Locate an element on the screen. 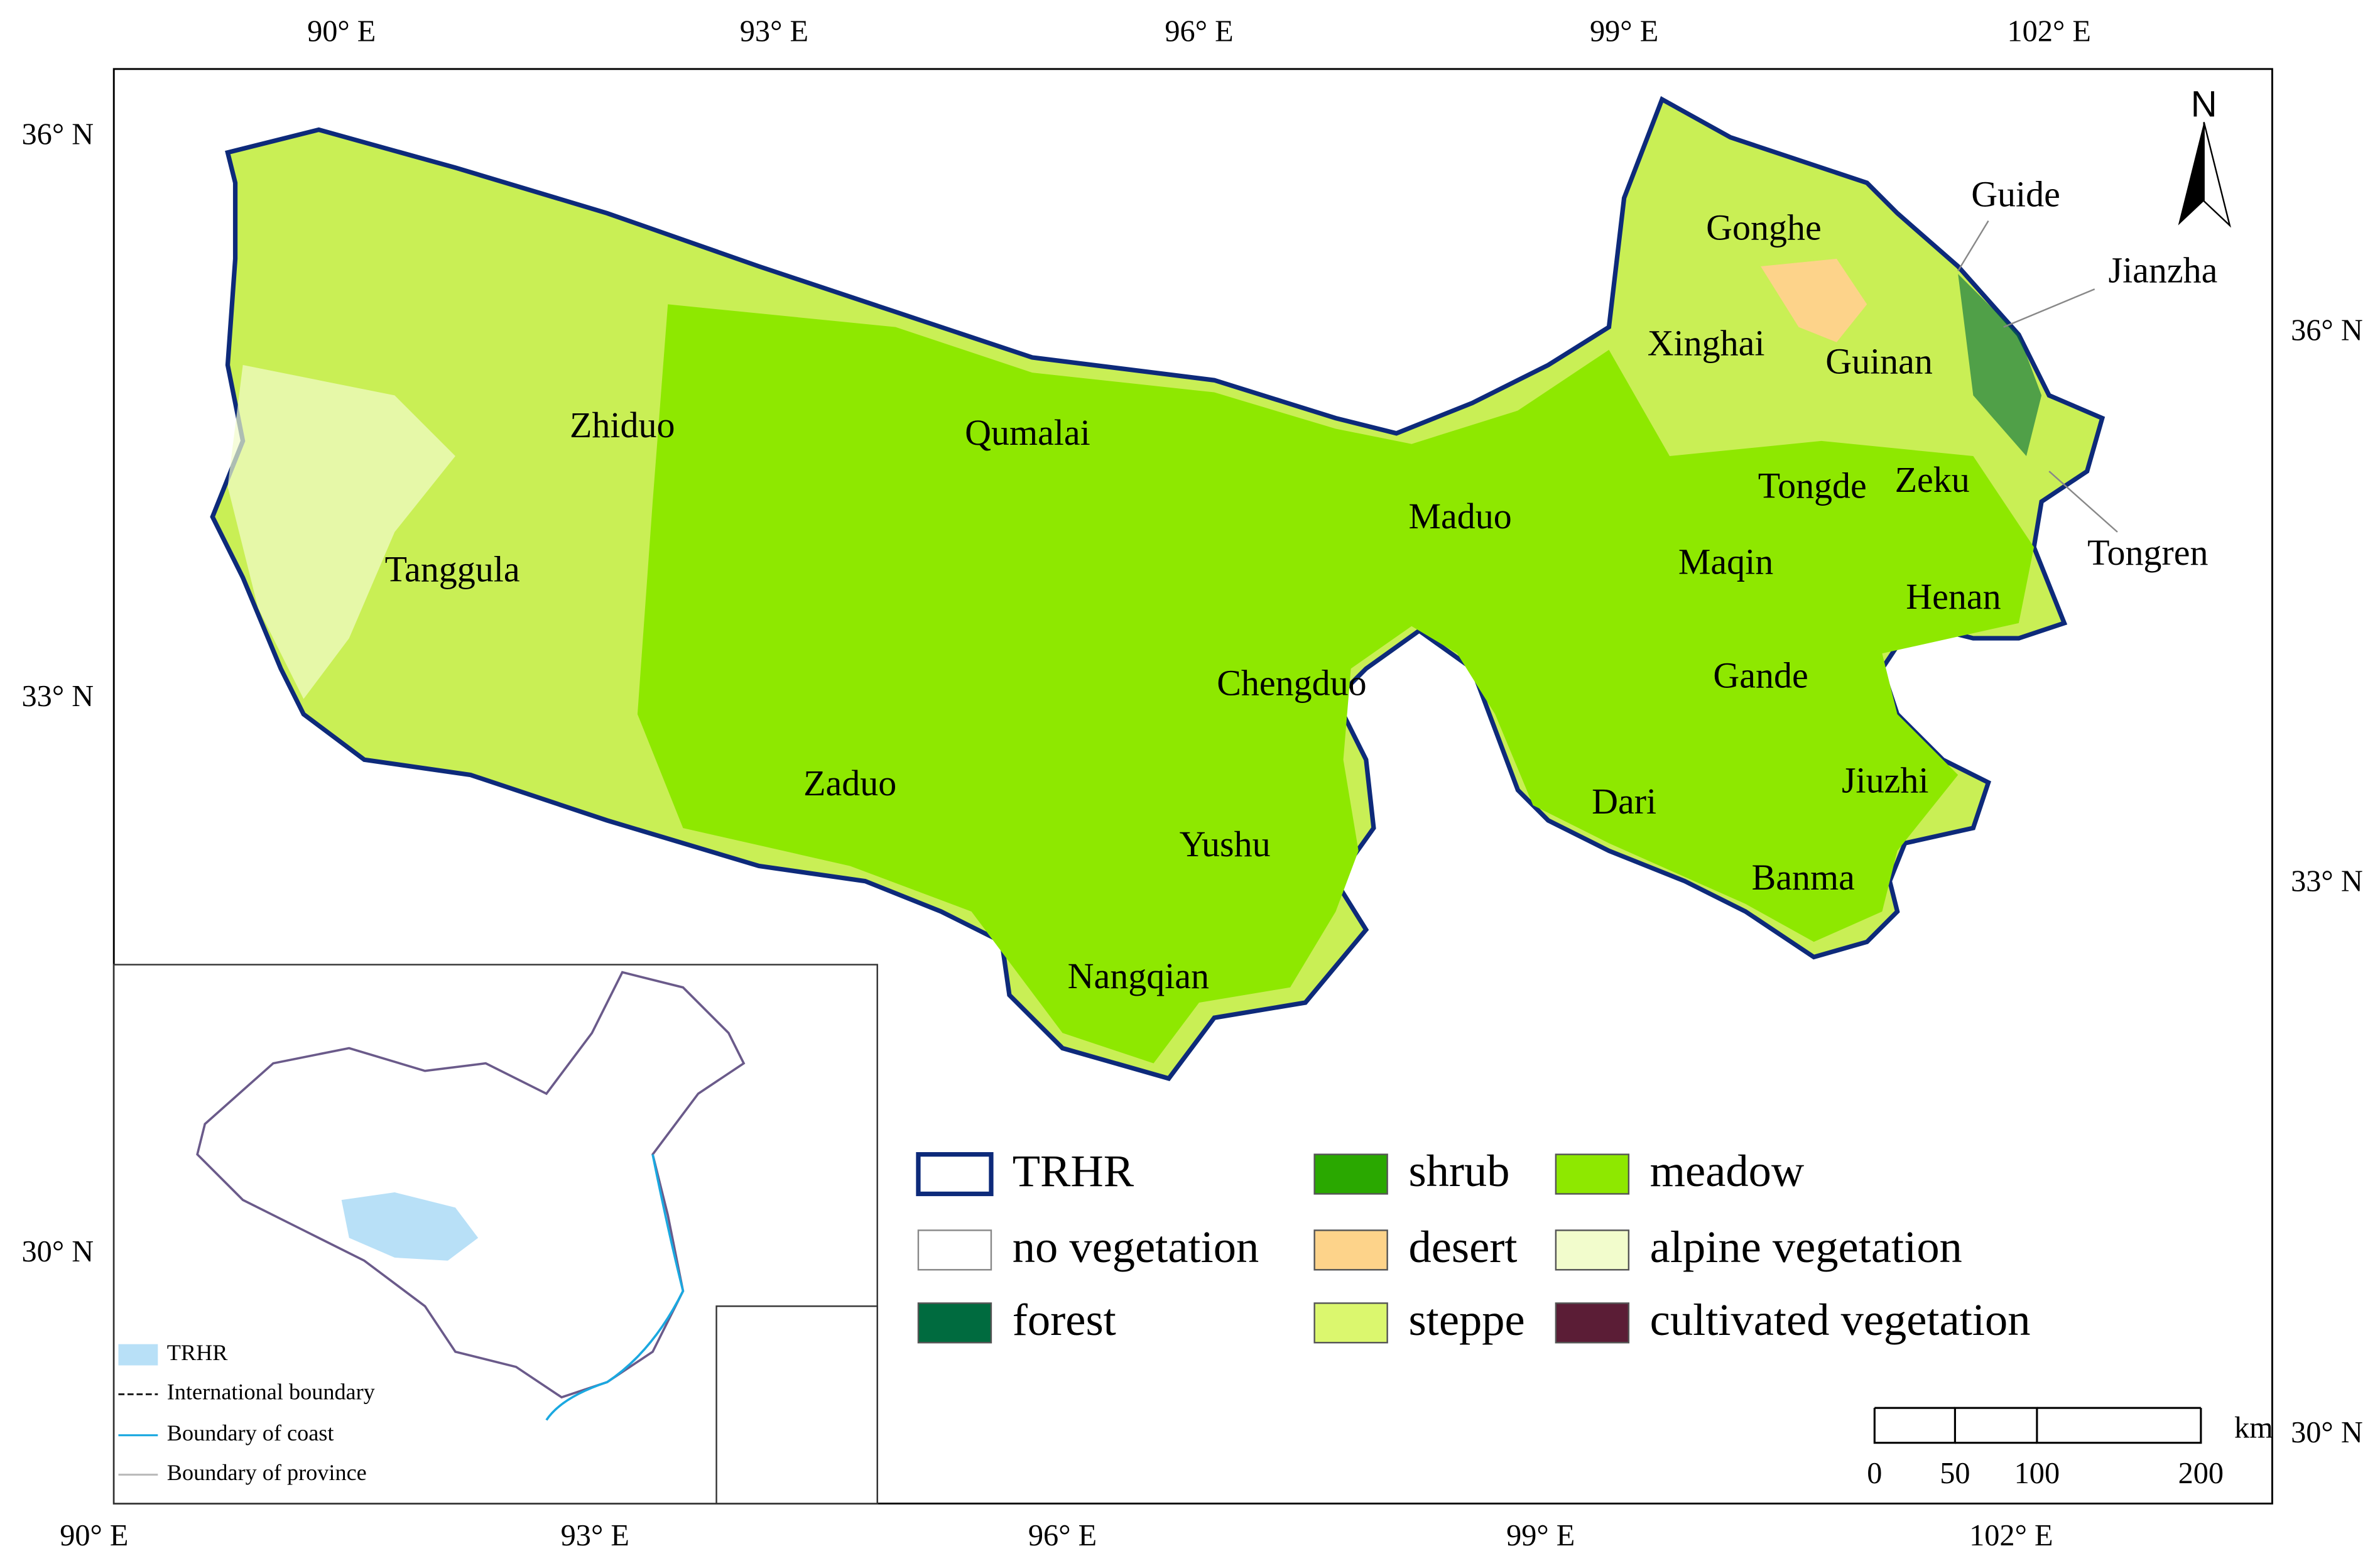 This screenshot has height=1568, width=2380. inset-legend-label: Boundary of province is located at coordinates (267, 1472).